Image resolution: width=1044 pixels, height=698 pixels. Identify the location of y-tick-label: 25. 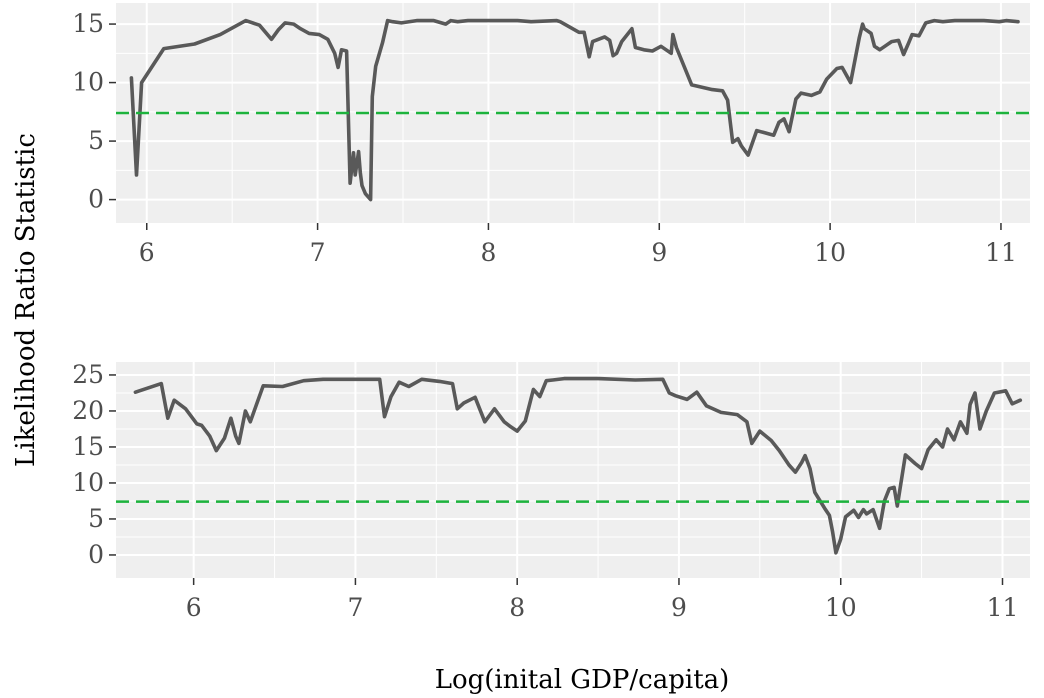
(88, 374).